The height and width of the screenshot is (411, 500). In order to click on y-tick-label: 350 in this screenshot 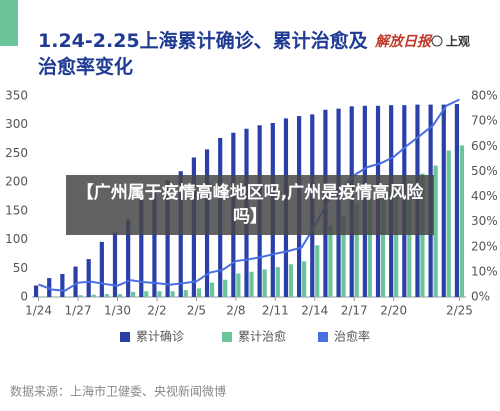, I will do `click(16, 96)`.